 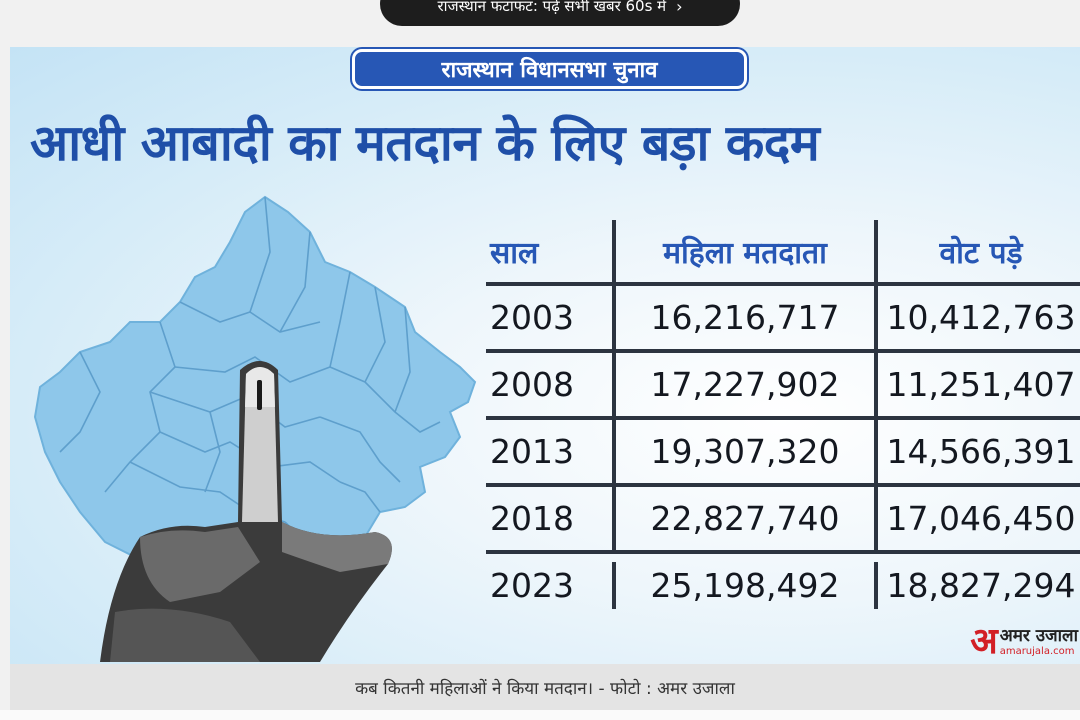 What do you see at coordinates (977, 451) in the screenshot?
I see `cell-votes-cast: 14,566,391` at bounding box center [977, 451].